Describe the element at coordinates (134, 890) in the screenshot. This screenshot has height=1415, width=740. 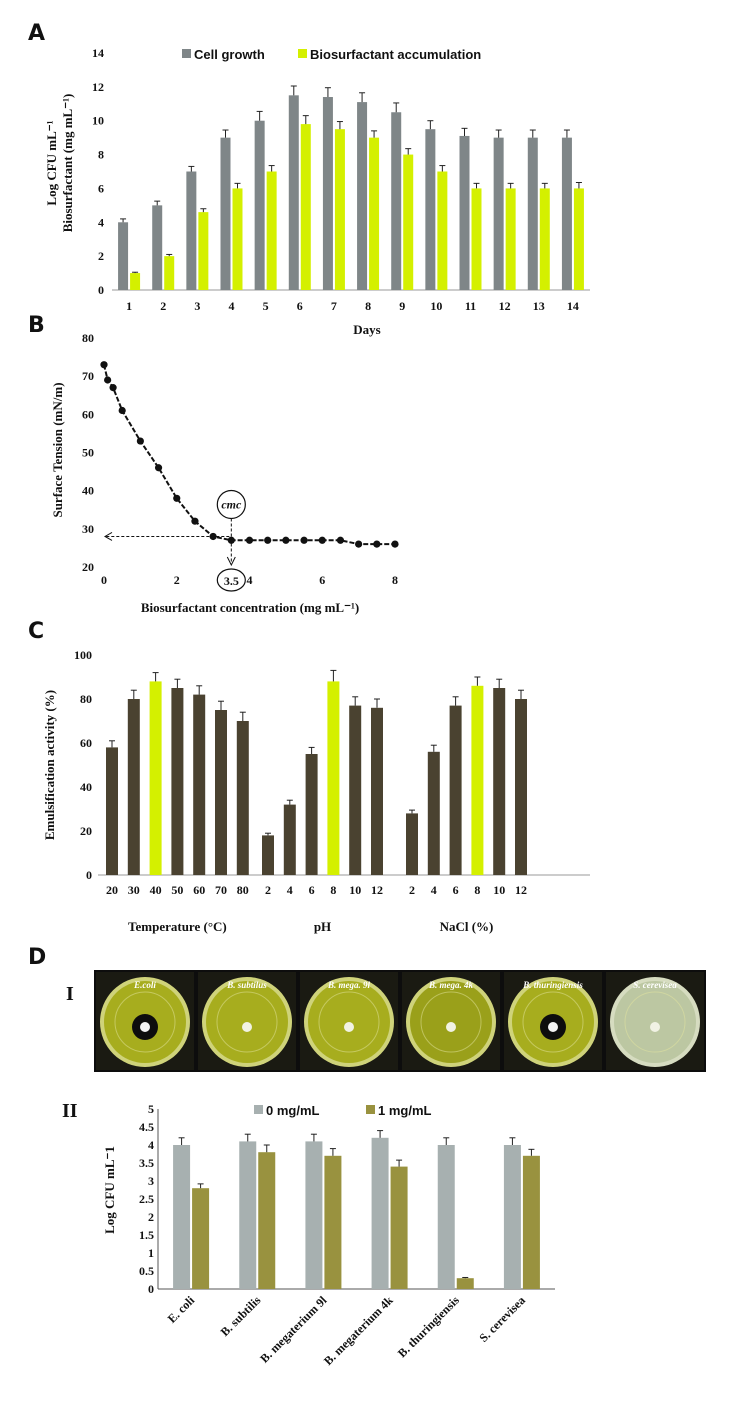
I see `chart-c-xtick: 30` at that location.